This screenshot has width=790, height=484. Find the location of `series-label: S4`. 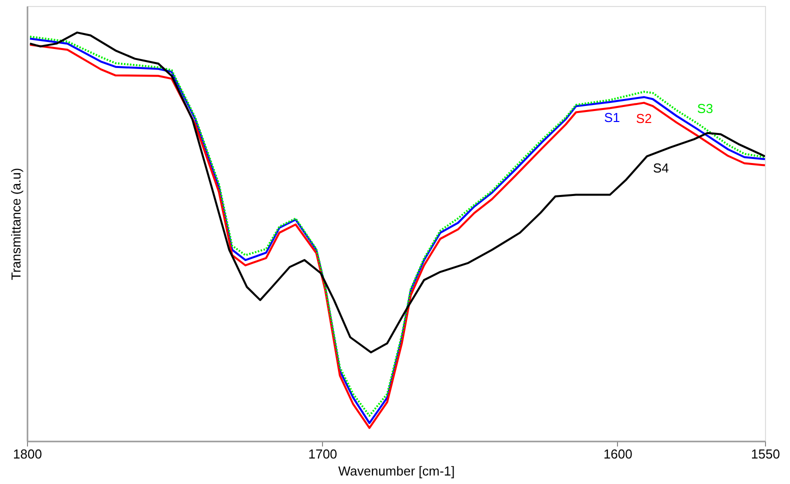

series-label: S4 is located at coordinates (660, 168).